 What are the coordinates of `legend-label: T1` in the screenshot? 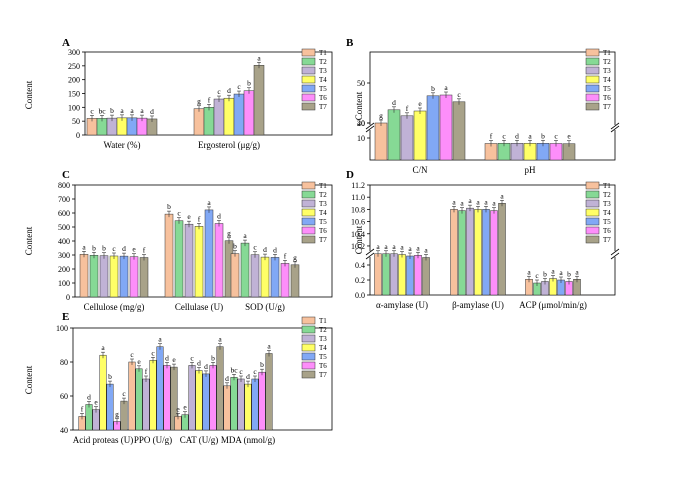 It's located at (607, 186).